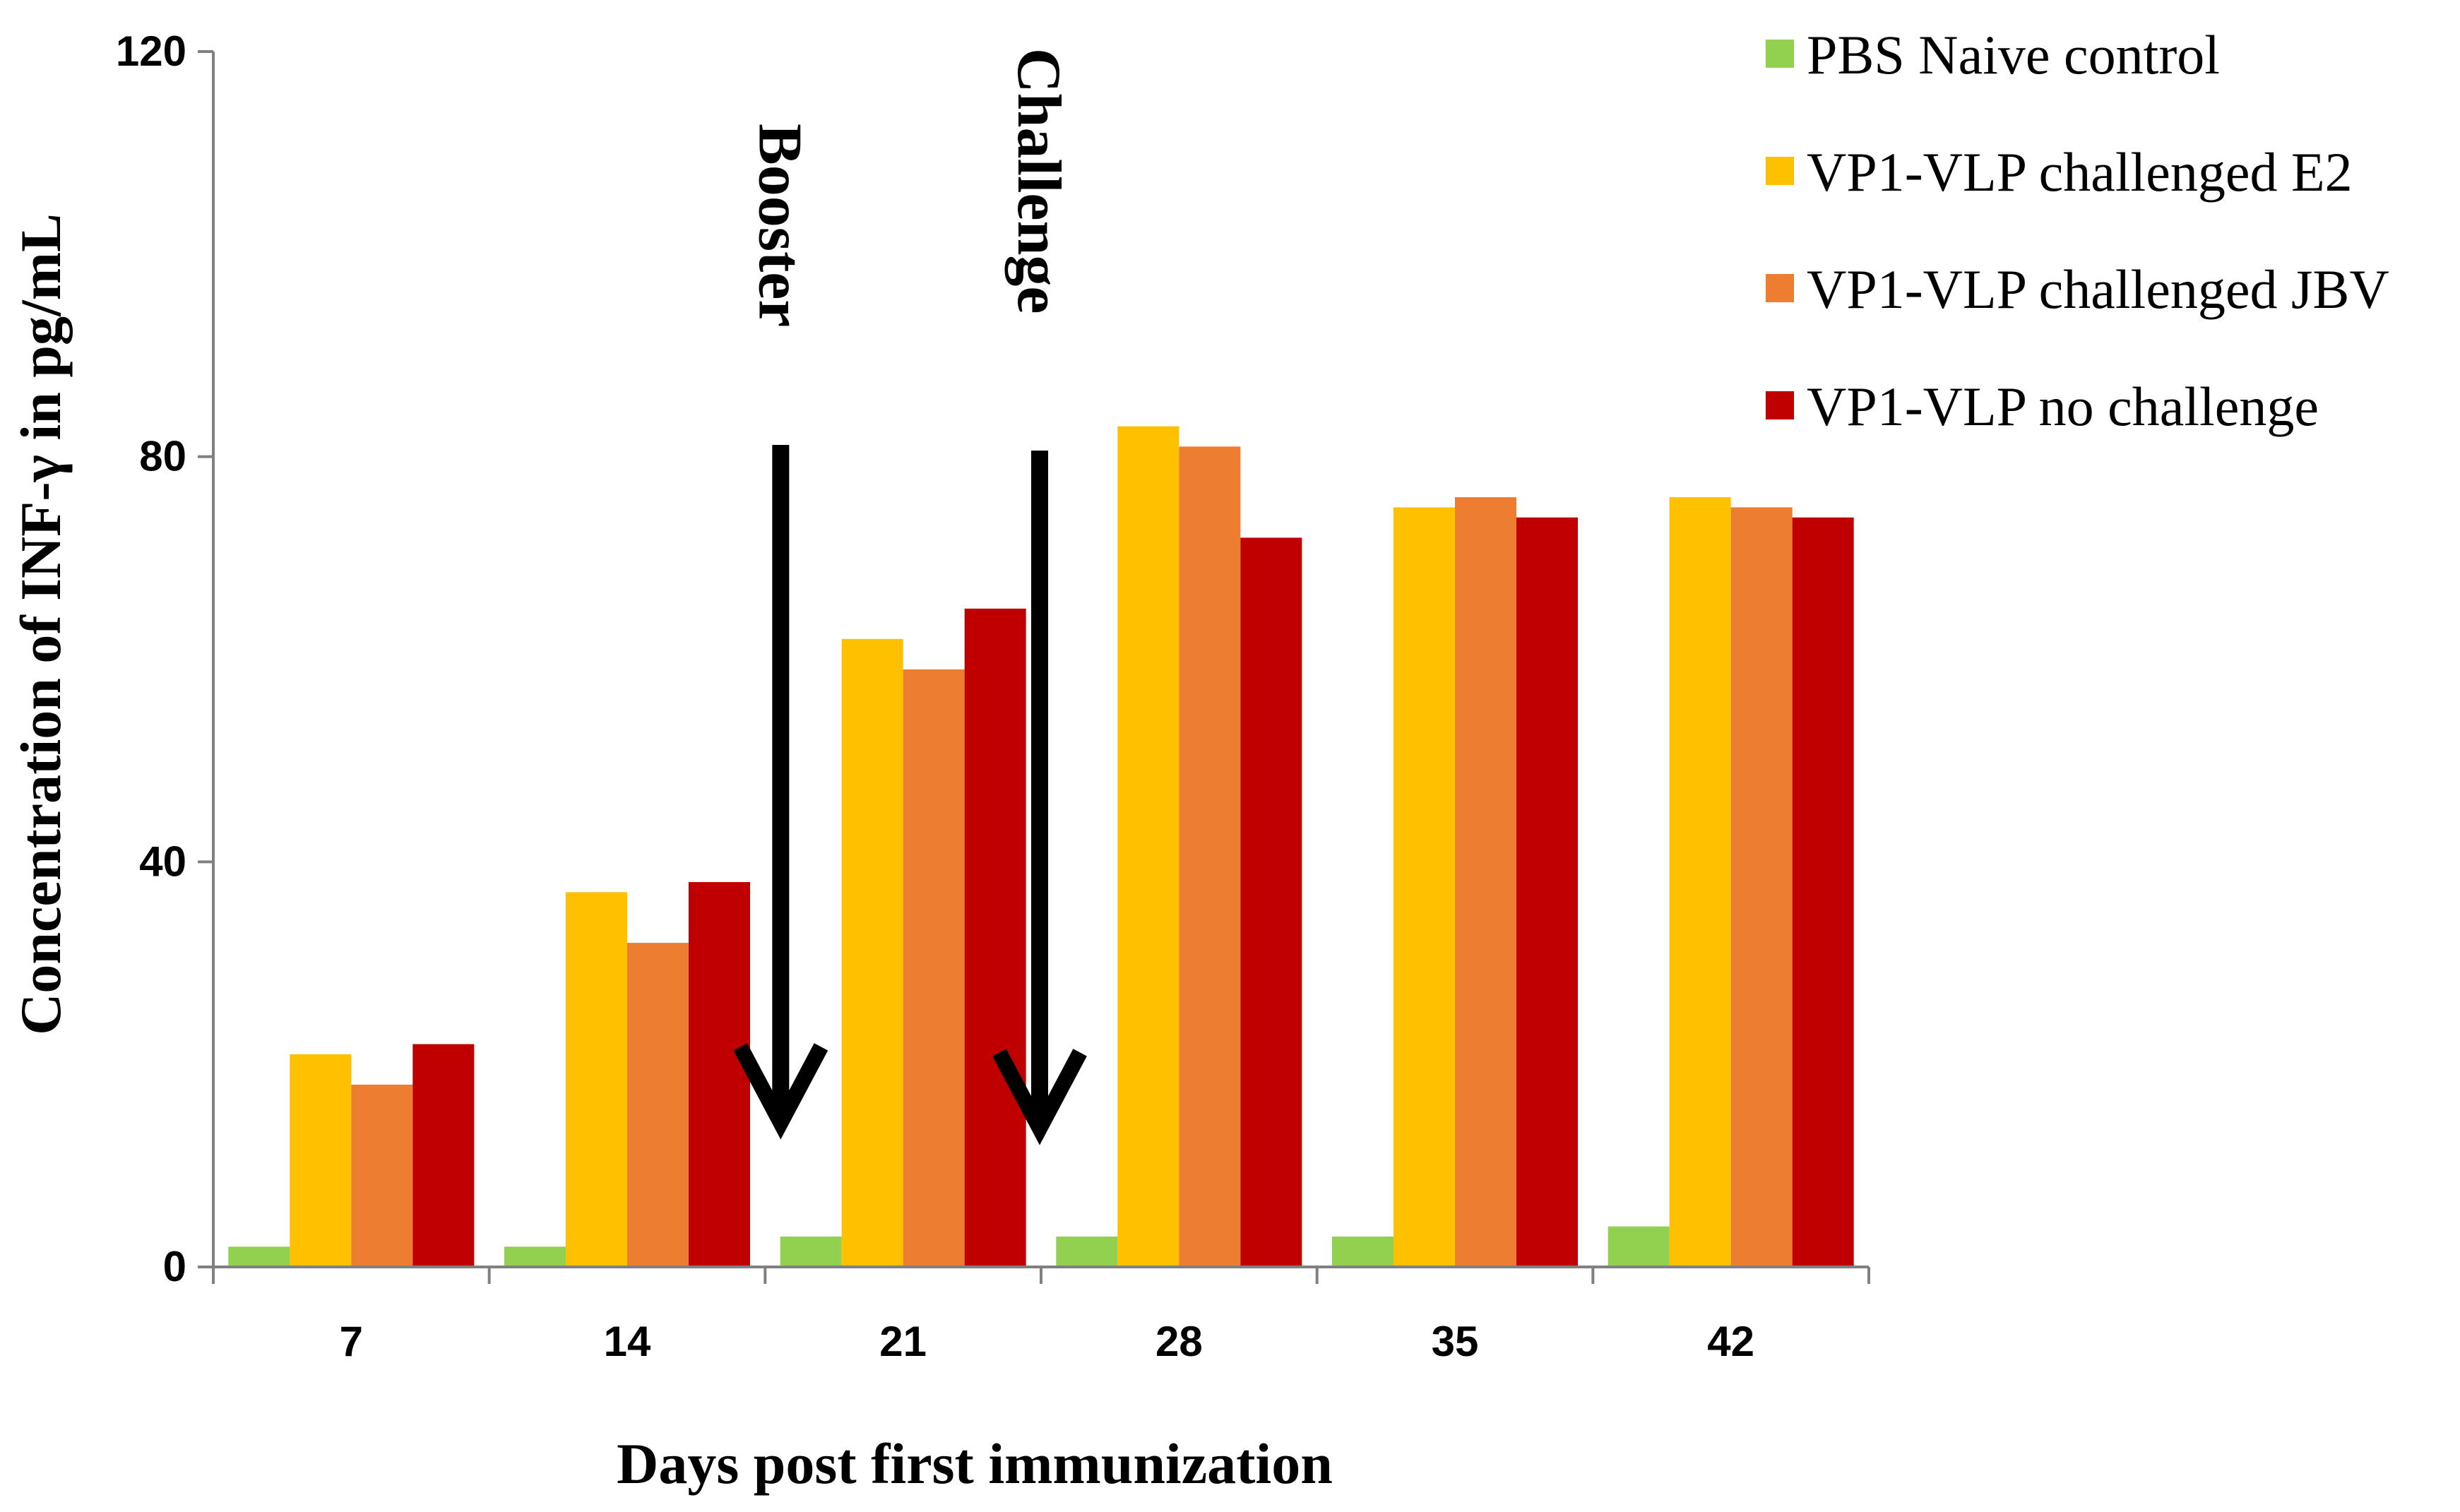 The image size is (2460, 1512). I want to click on annotation-label-challenge: Challenge, so click(1038, 181).